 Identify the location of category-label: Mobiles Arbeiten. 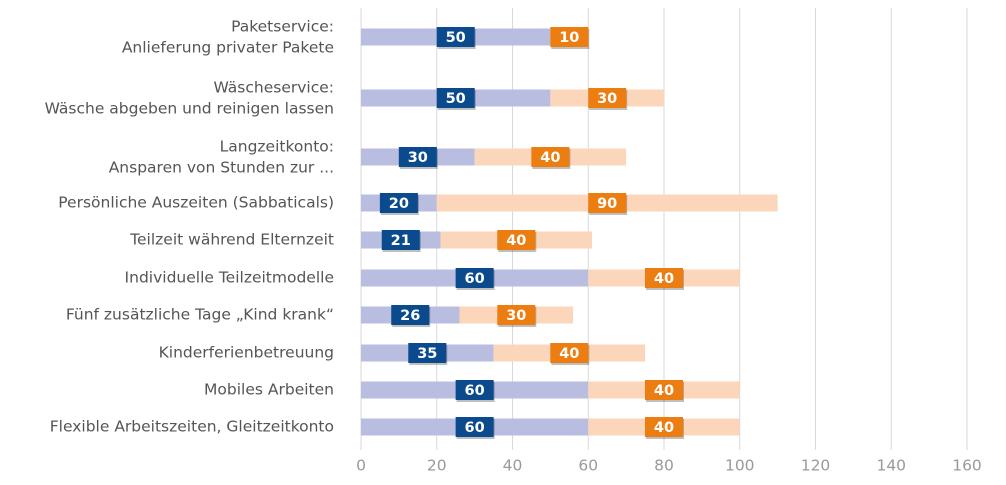
(269, 390).